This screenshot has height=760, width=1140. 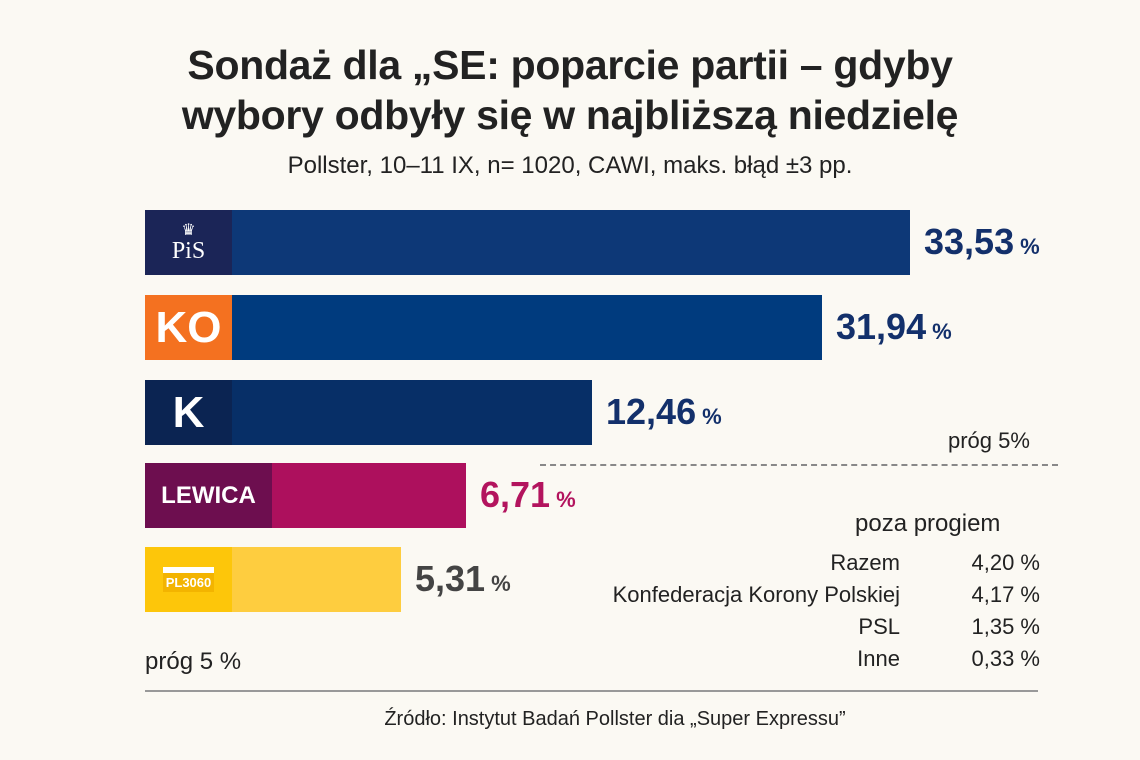 I want to click on party-value: 0,33 %, so click(x=1006, y=658).